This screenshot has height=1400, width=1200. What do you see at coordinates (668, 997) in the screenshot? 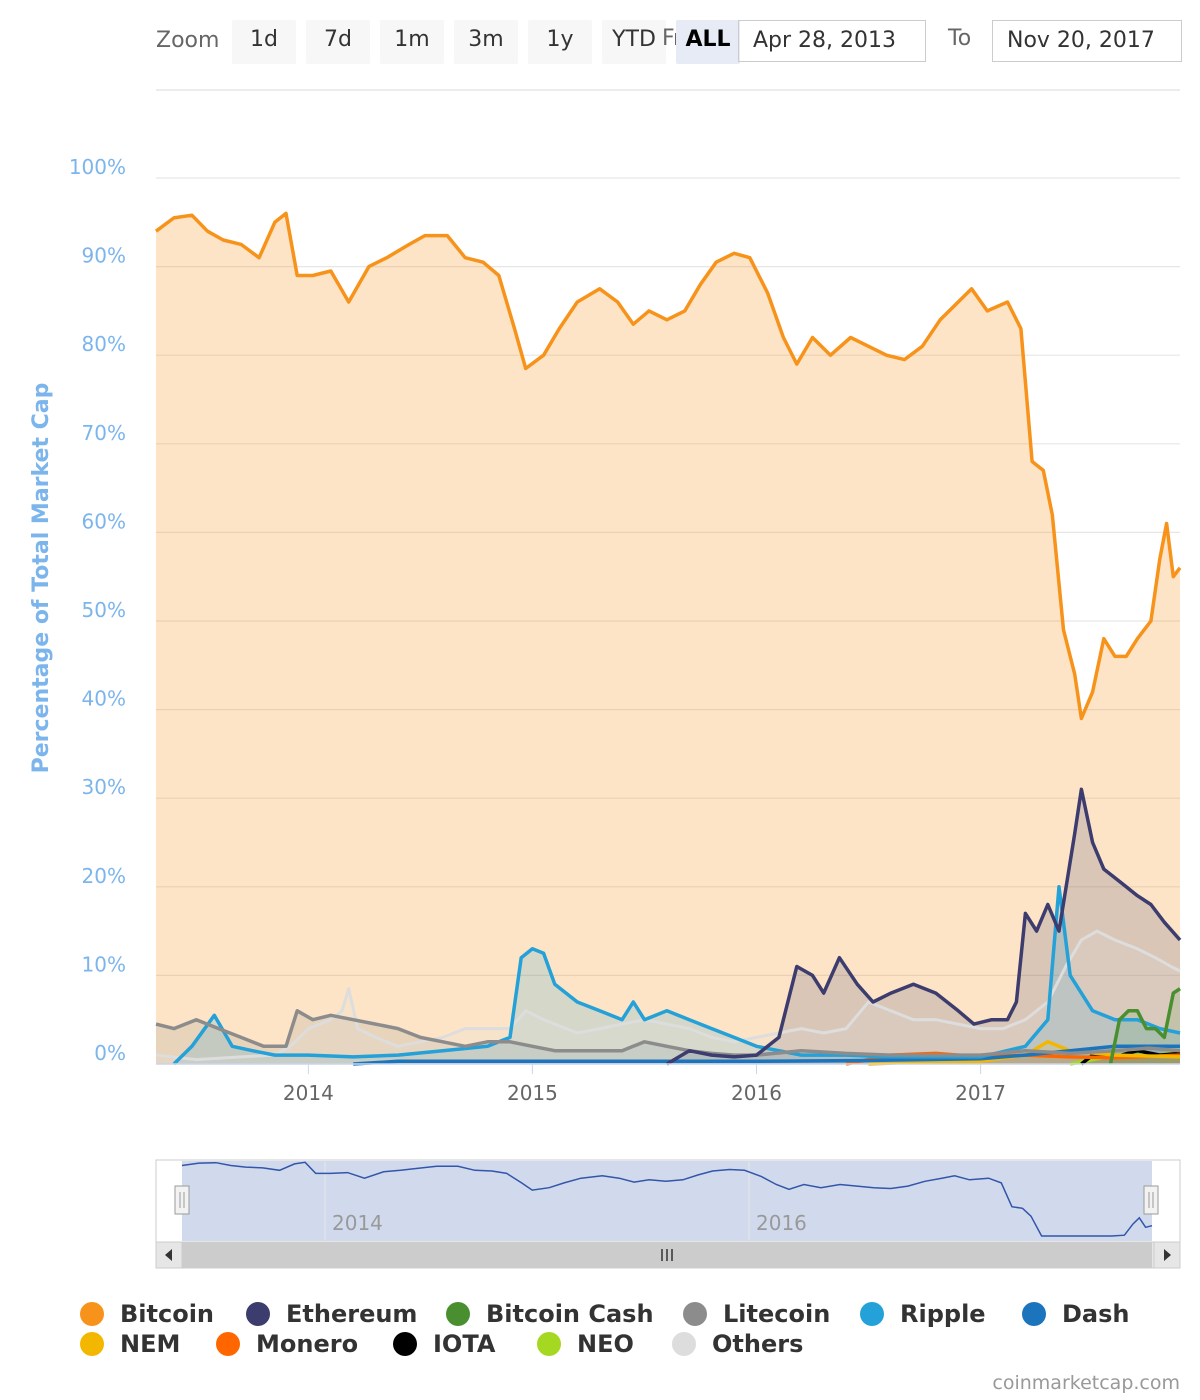
I see `others-area` at bounding box center [668, 997].